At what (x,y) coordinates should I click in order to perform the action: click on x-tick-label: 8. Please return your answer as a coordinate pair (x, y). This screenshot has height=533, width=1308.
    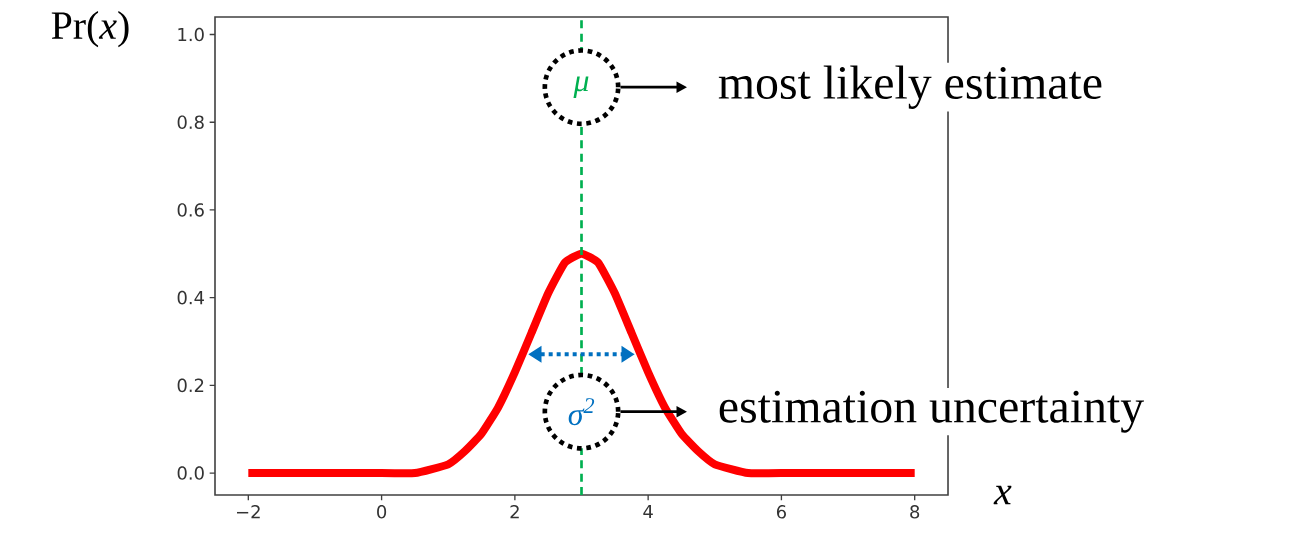
    Looking at the image, I should click on (915, 512).